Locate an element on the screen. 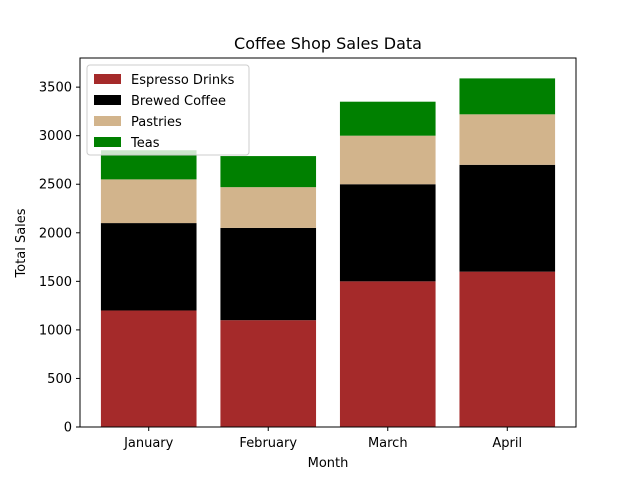 The height and width of the screenshot is (480, 640). bar-april-pastries is located at coordinates (507, 139).